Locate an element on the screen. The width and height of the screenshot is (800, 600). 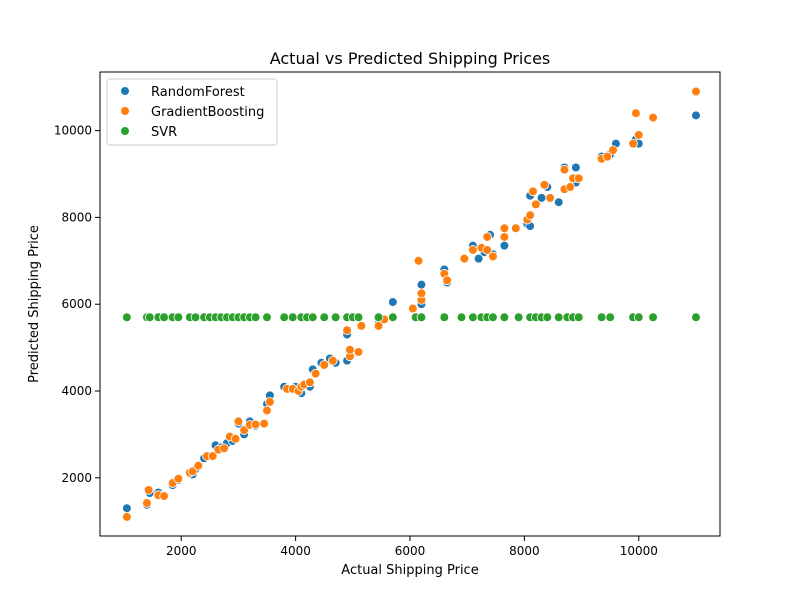
x-tick-label: 10000 is located at coordinates (639, 551).